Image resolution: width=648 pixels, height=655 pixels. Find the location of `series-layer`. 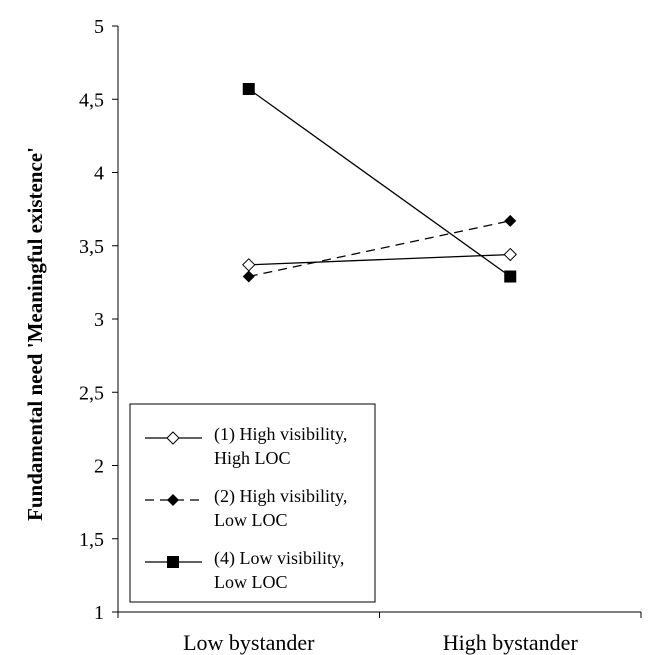

series-layer is located at coordinates (379, 182).